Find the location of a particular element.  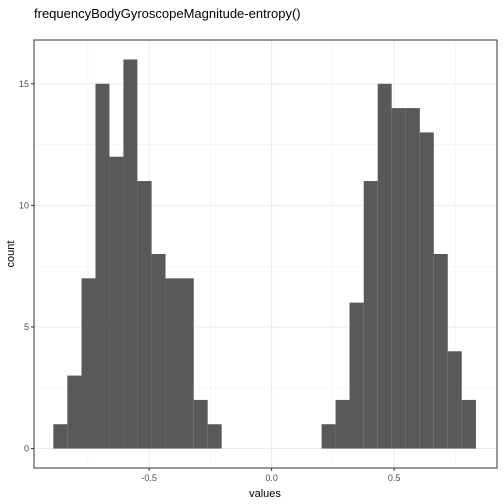

x-tick-label: 0.0 is located at coordinates (271, 478).